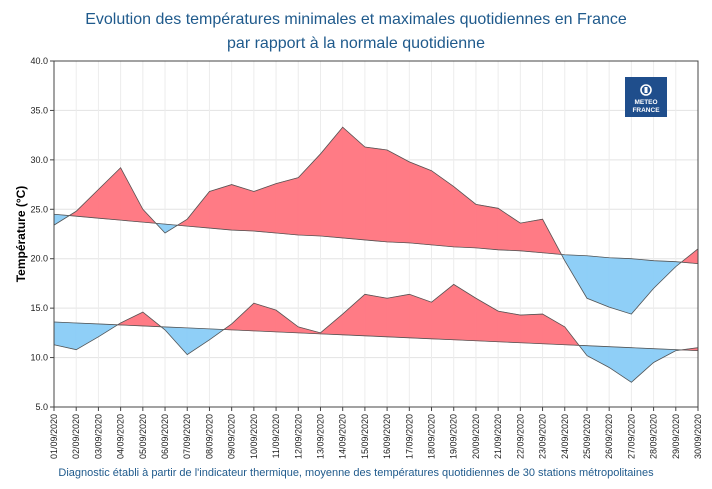 The width and height of the screenshot is (712, 489). Describe the element at coordinates (698, 436) in the screenshot. I see `x-tick-label: 30/09/2020` at that location.